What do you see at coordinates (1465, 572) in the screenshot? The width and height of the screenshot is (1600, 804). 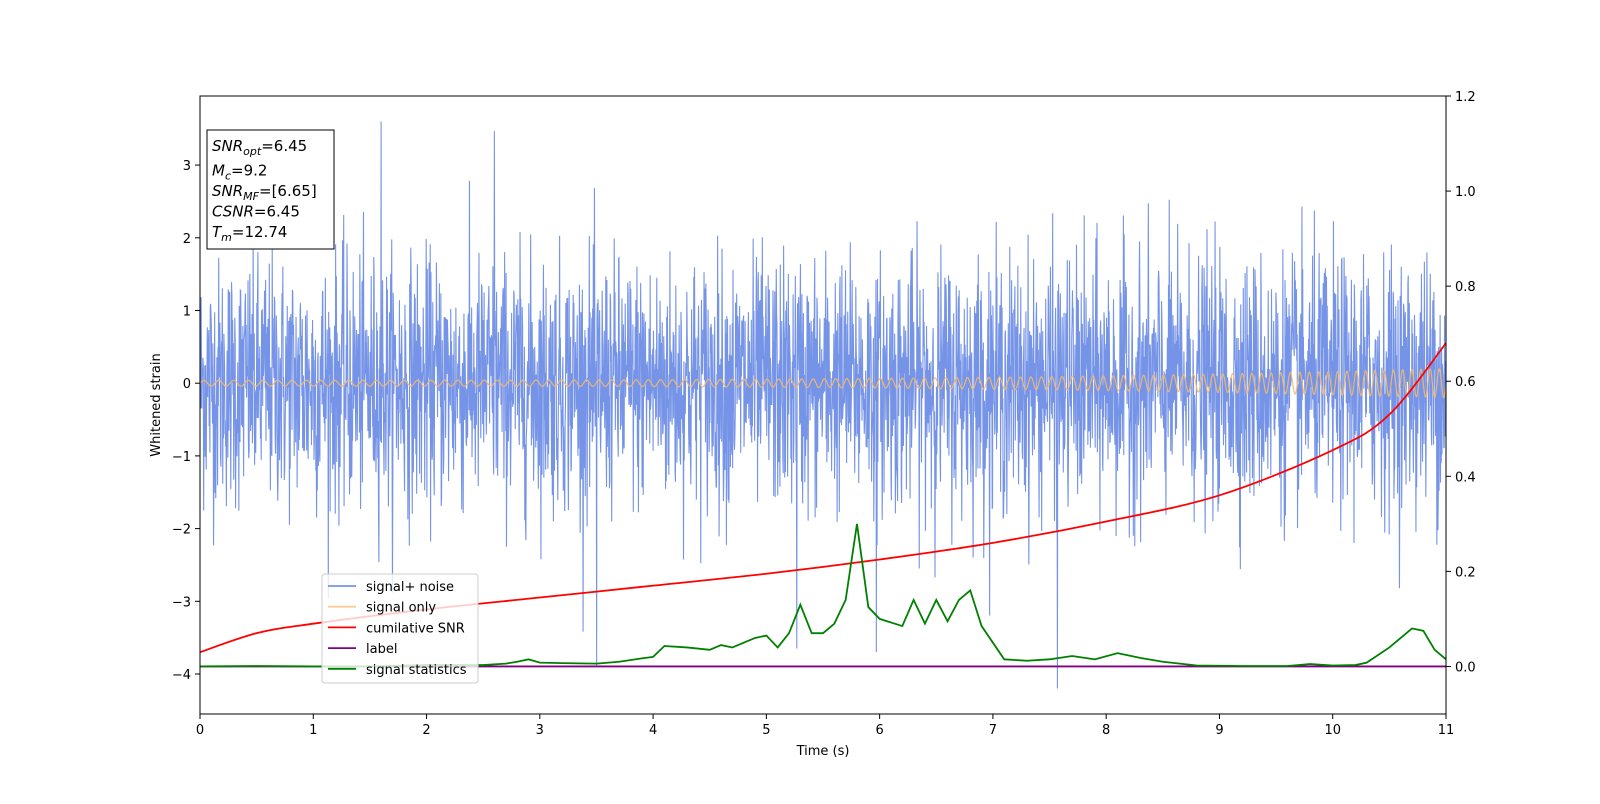 I see `y2-tick-label: 0.2` at bounding box center [1465, 572].